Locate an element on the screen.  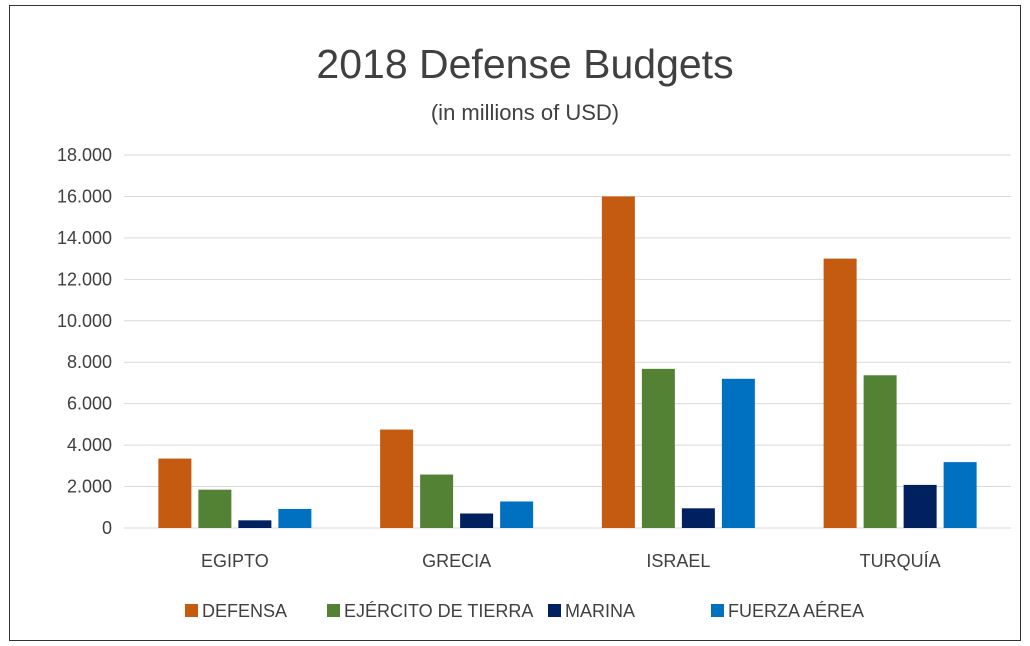
y-tick-label: 14.000 is located at coordinates (84, 238).